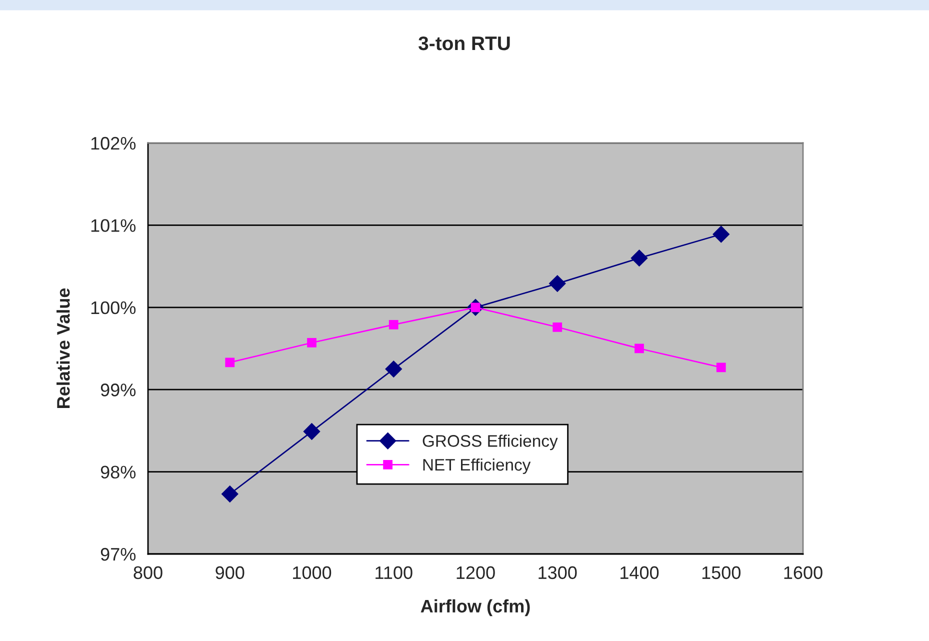  I want to click on chart-title: 3-ton RTU, so click(464, 43).